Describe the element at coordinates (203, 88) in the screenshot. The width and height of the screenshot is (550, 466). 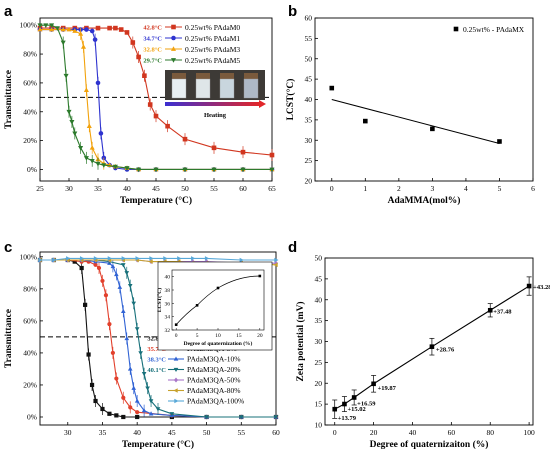
I see `vial-body` at that location.